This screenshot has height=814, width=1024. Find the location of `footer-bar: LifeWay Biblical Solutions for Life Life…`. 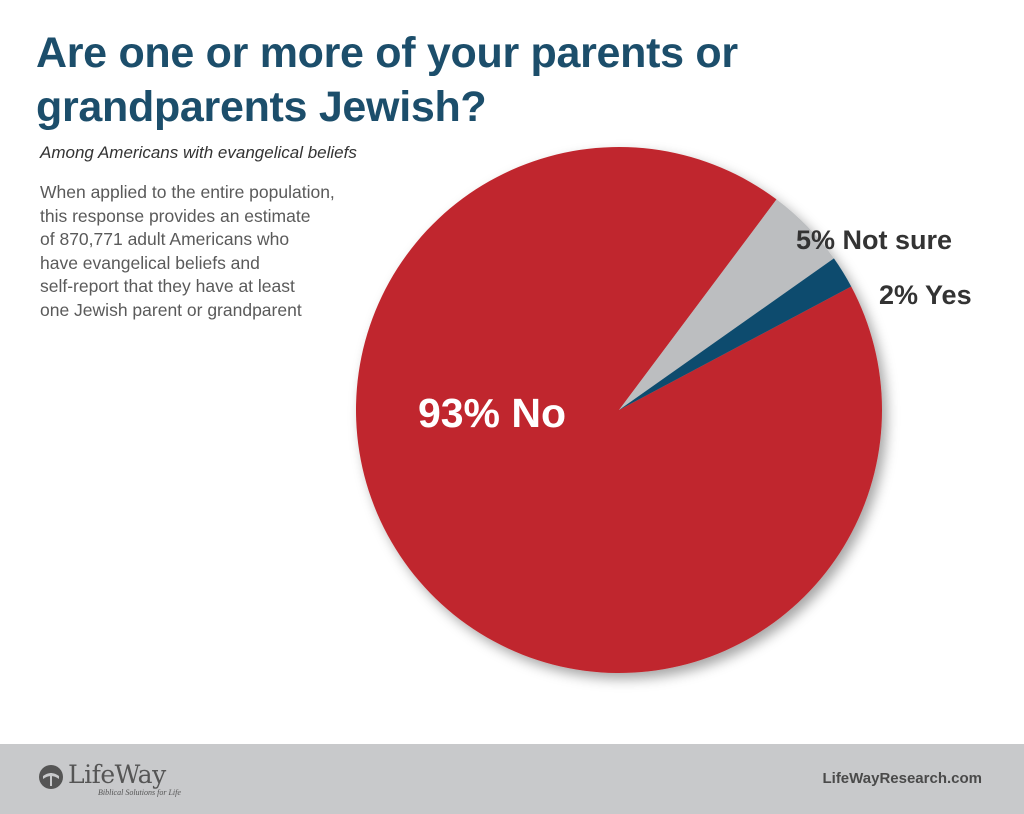

footer-bar: LifeWay Biblical Solutions for Life Life… is located at coordinates (512, 779).